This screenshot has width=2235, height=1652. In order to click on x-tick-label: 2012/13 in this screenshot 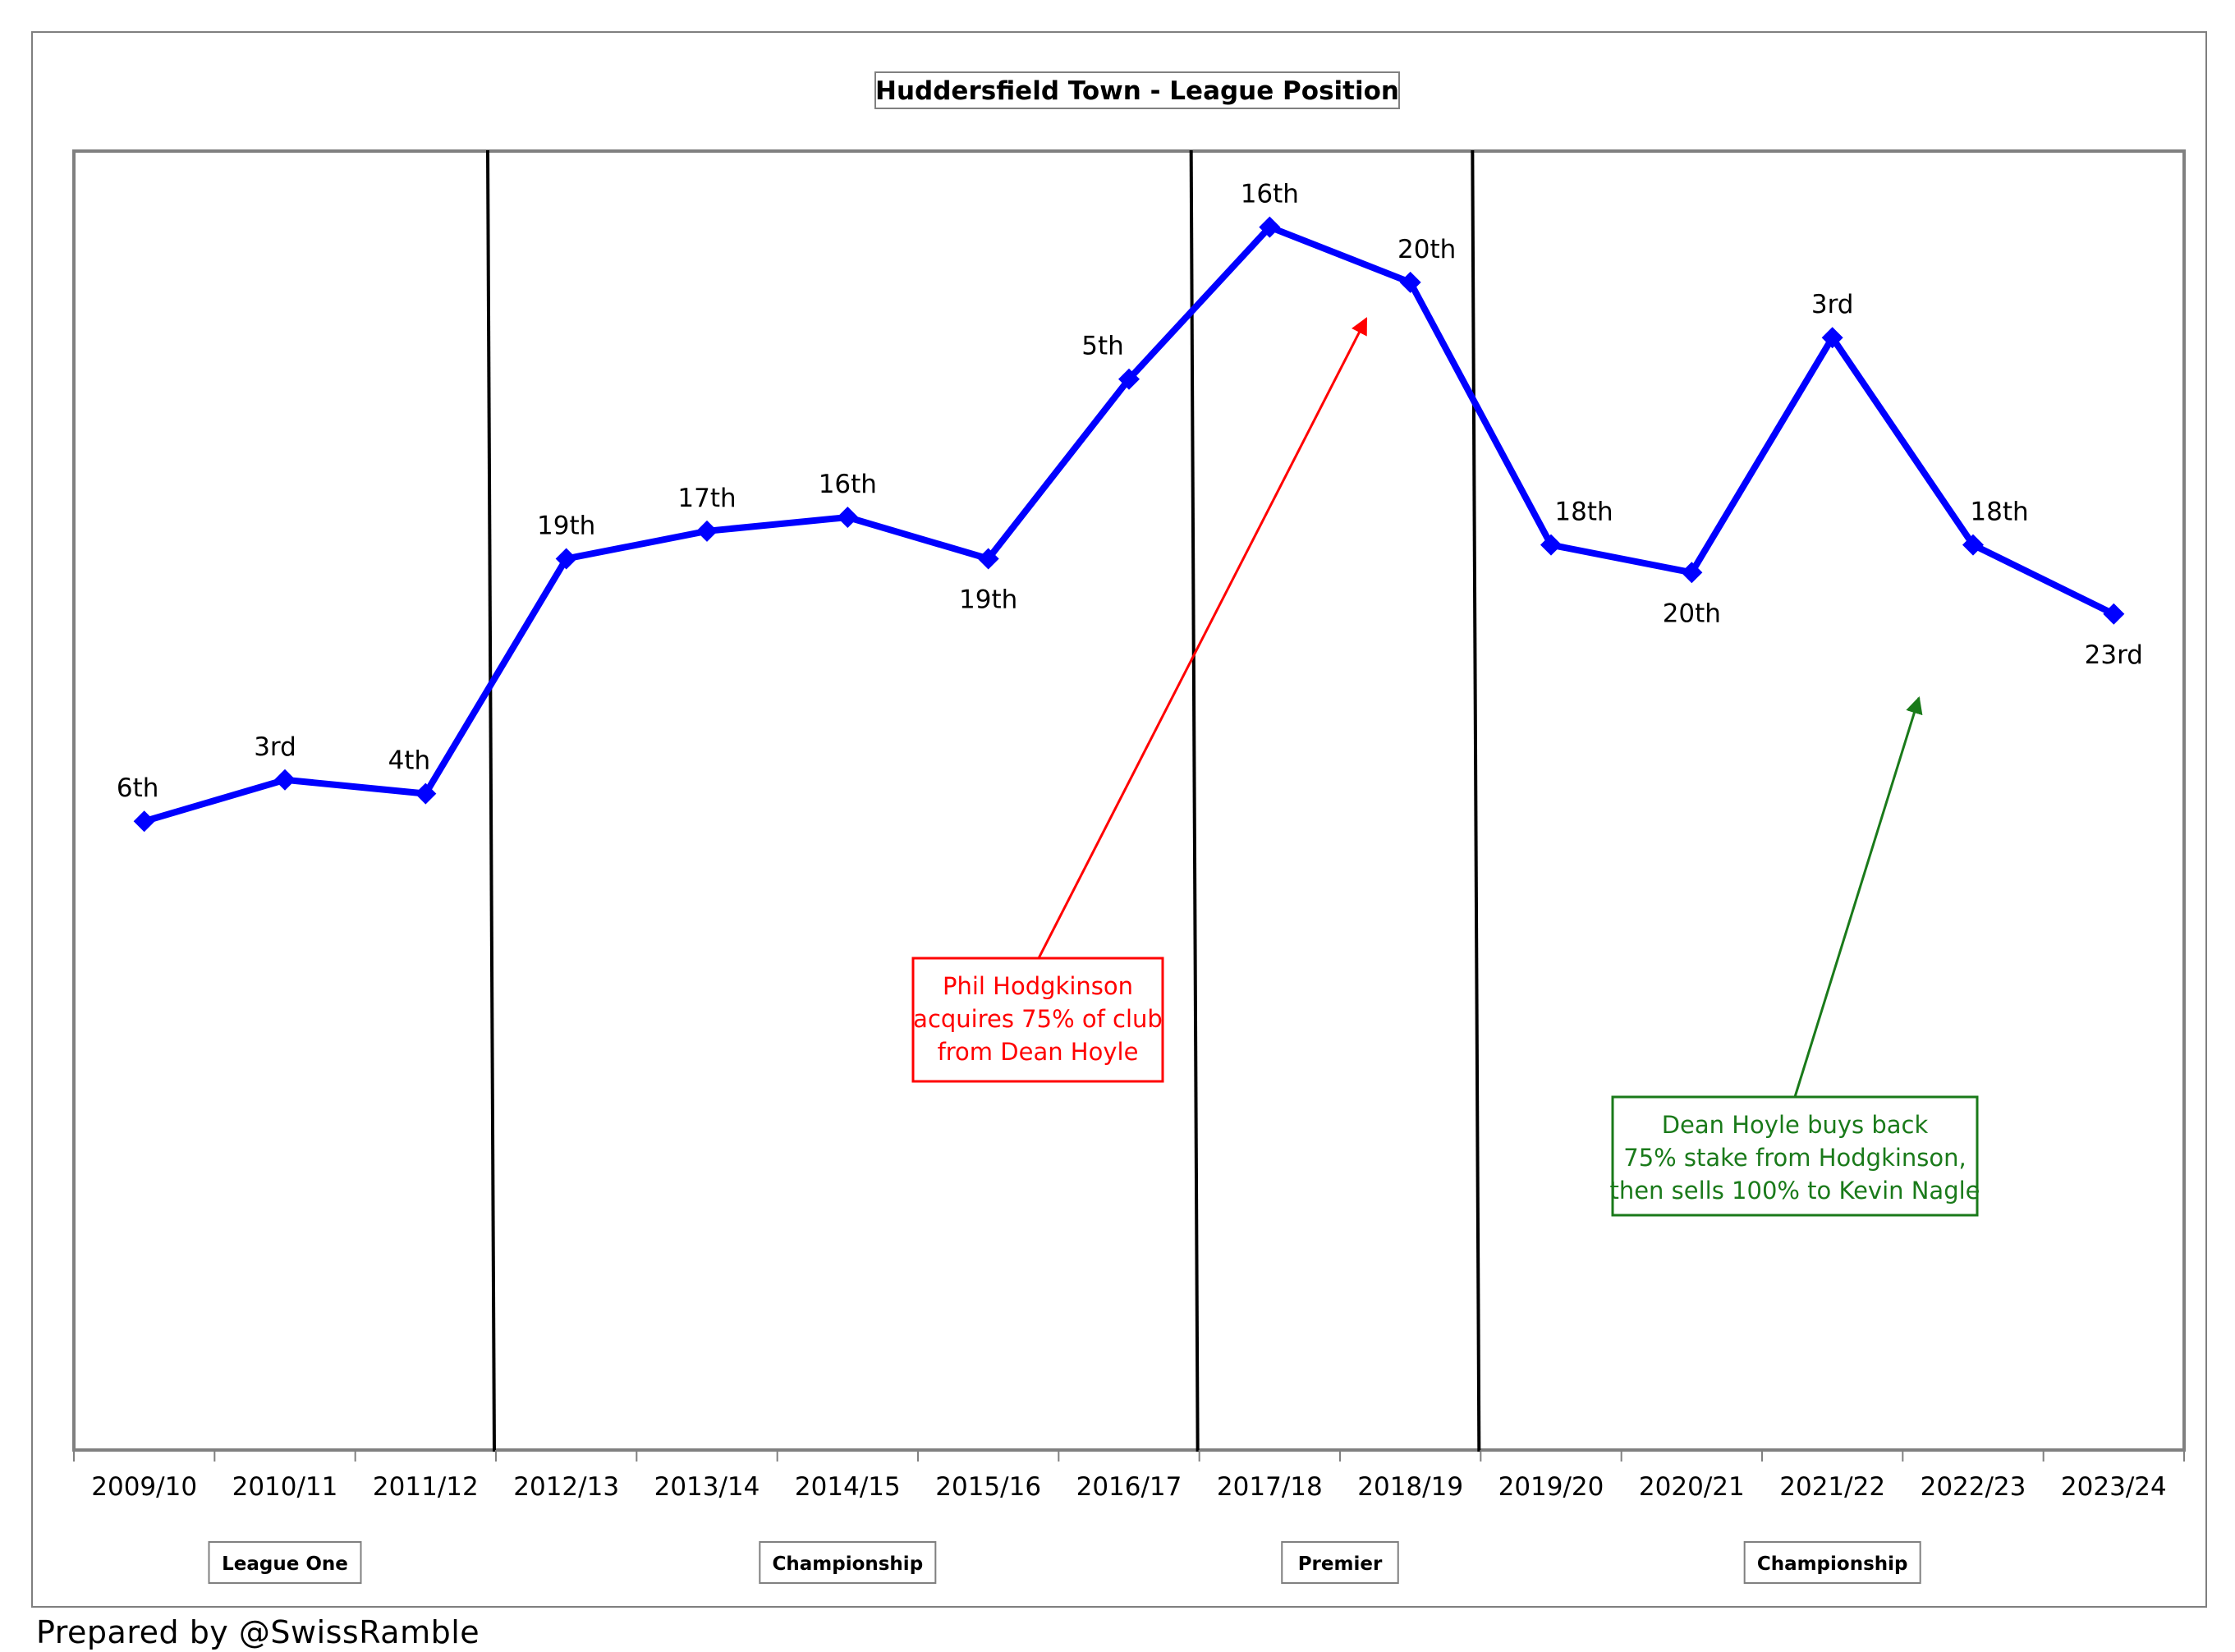, I will do `click(566, 1487)`.